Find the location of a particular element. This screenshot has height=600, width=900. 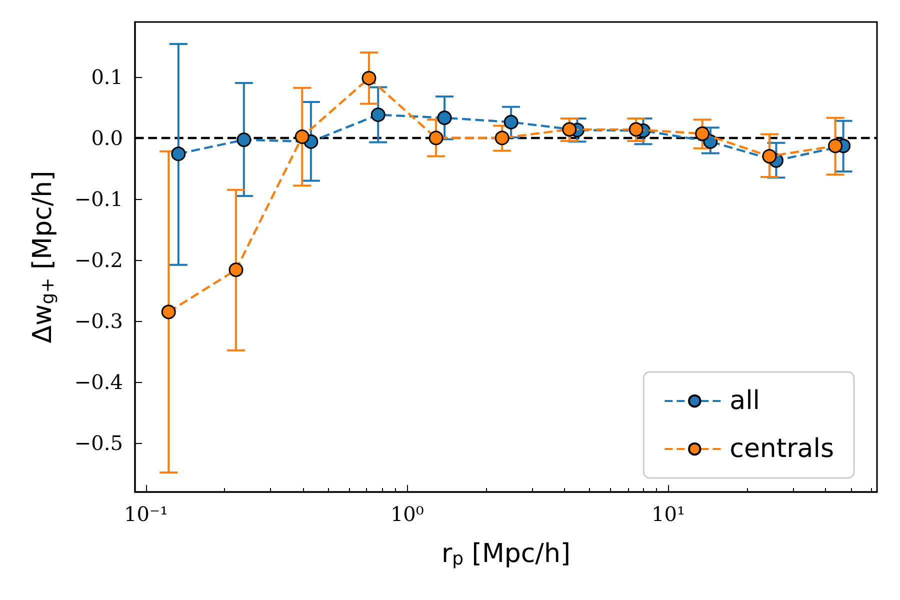

y-tick-label: −0.4 is located at coordinates (98, 382).